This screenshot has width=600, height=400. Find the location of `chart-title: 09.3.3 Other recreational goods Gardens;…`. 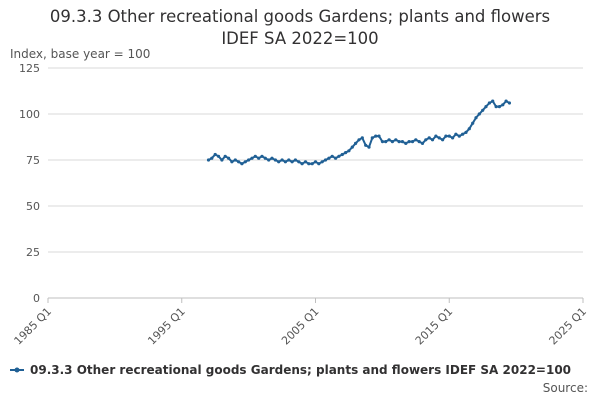

chart-title: 09.3.3 Other recreational goods Gardens;… is located at coordinates (300, 28).